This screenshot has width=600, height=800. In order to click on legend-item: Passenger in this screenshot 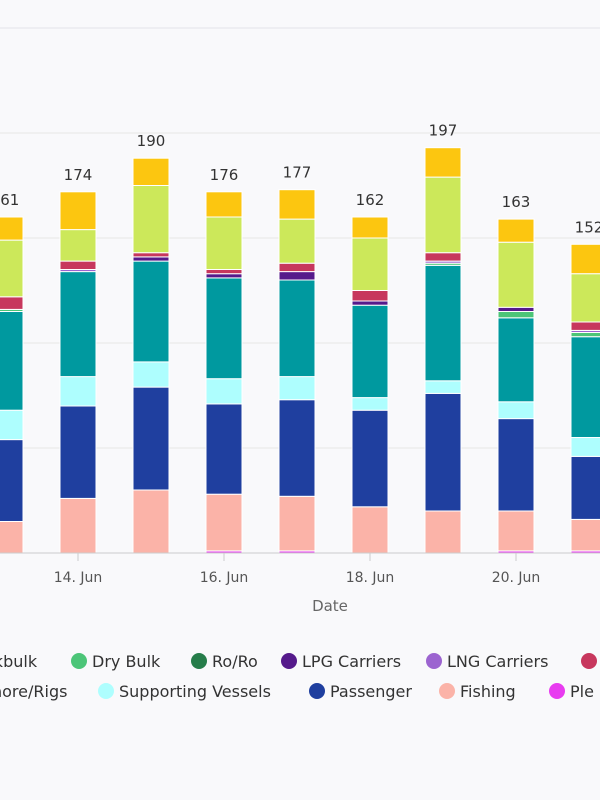, I will do `click(360, 691)`.